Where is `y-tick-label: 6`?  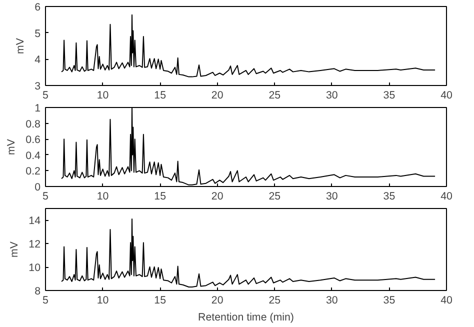 y-tick-label: 6 is located at coordinates (37, 8).